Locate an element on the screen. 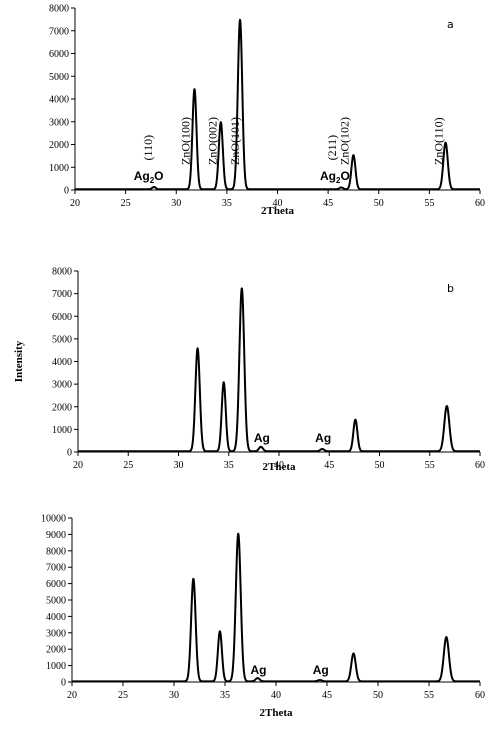  y-tick-label: 9000 is located at coordinates (56, 535).